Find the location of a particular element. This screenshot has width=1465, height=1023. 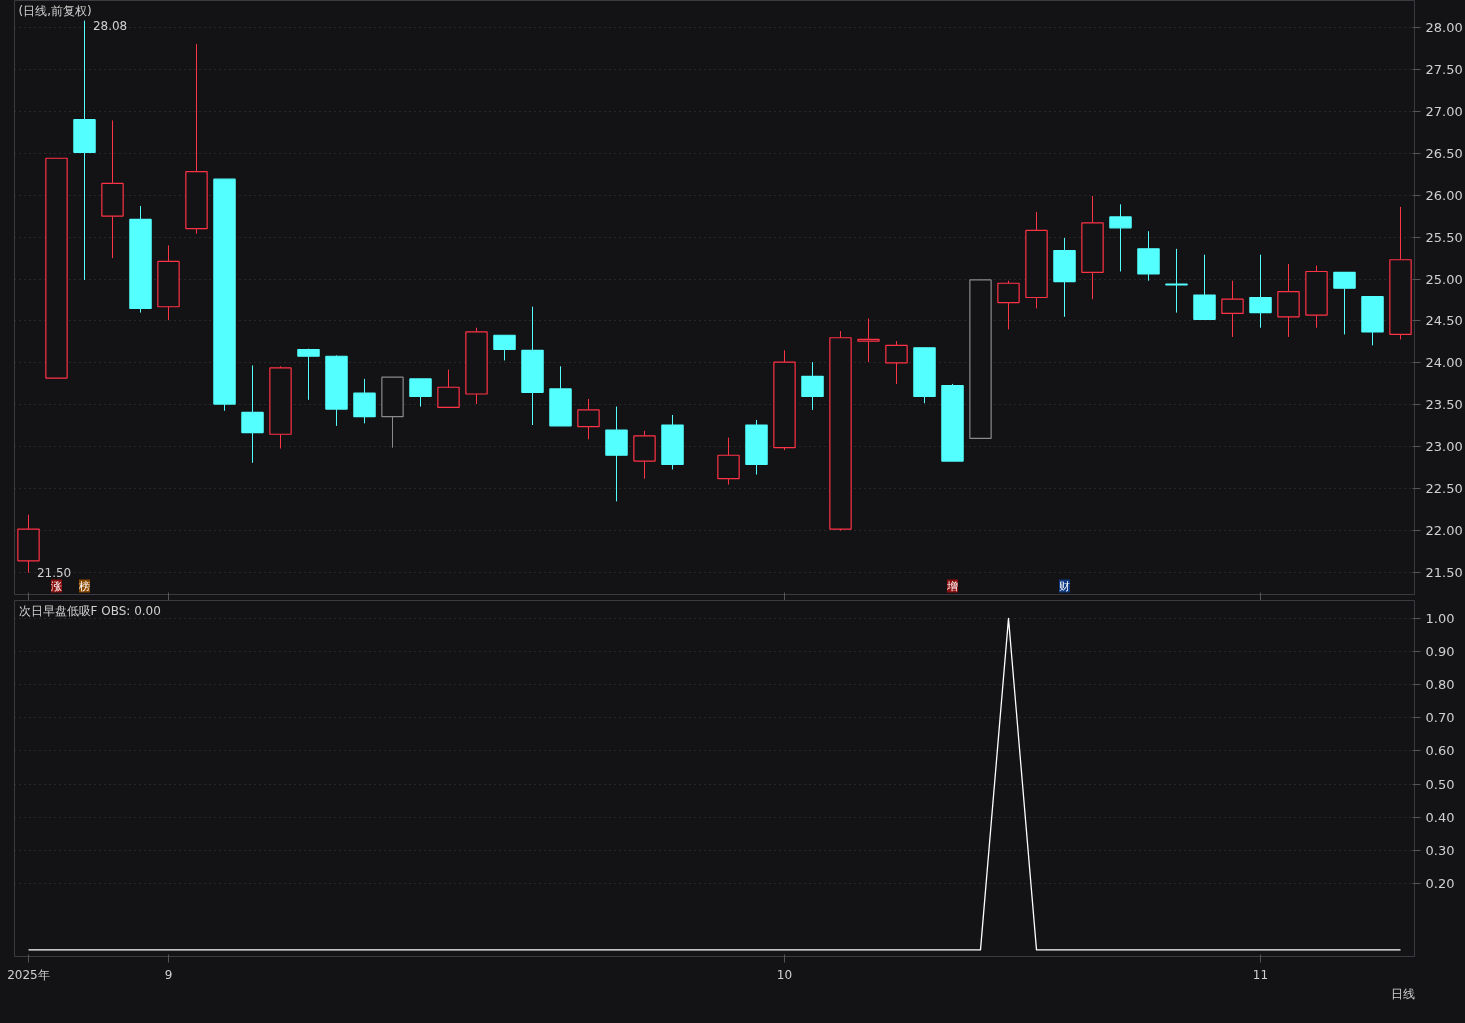

x-tick-label: 2025年 is located at coordinates (28, 974).